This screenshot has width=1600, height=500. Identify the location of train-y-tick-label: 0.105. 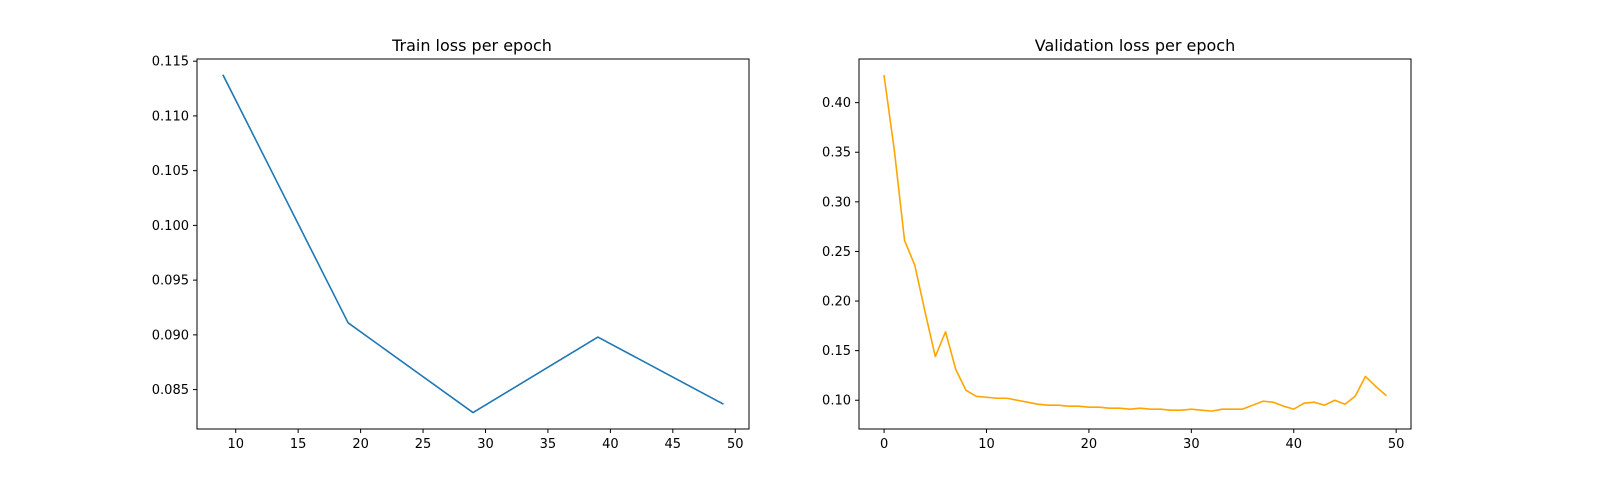
(170, 171).